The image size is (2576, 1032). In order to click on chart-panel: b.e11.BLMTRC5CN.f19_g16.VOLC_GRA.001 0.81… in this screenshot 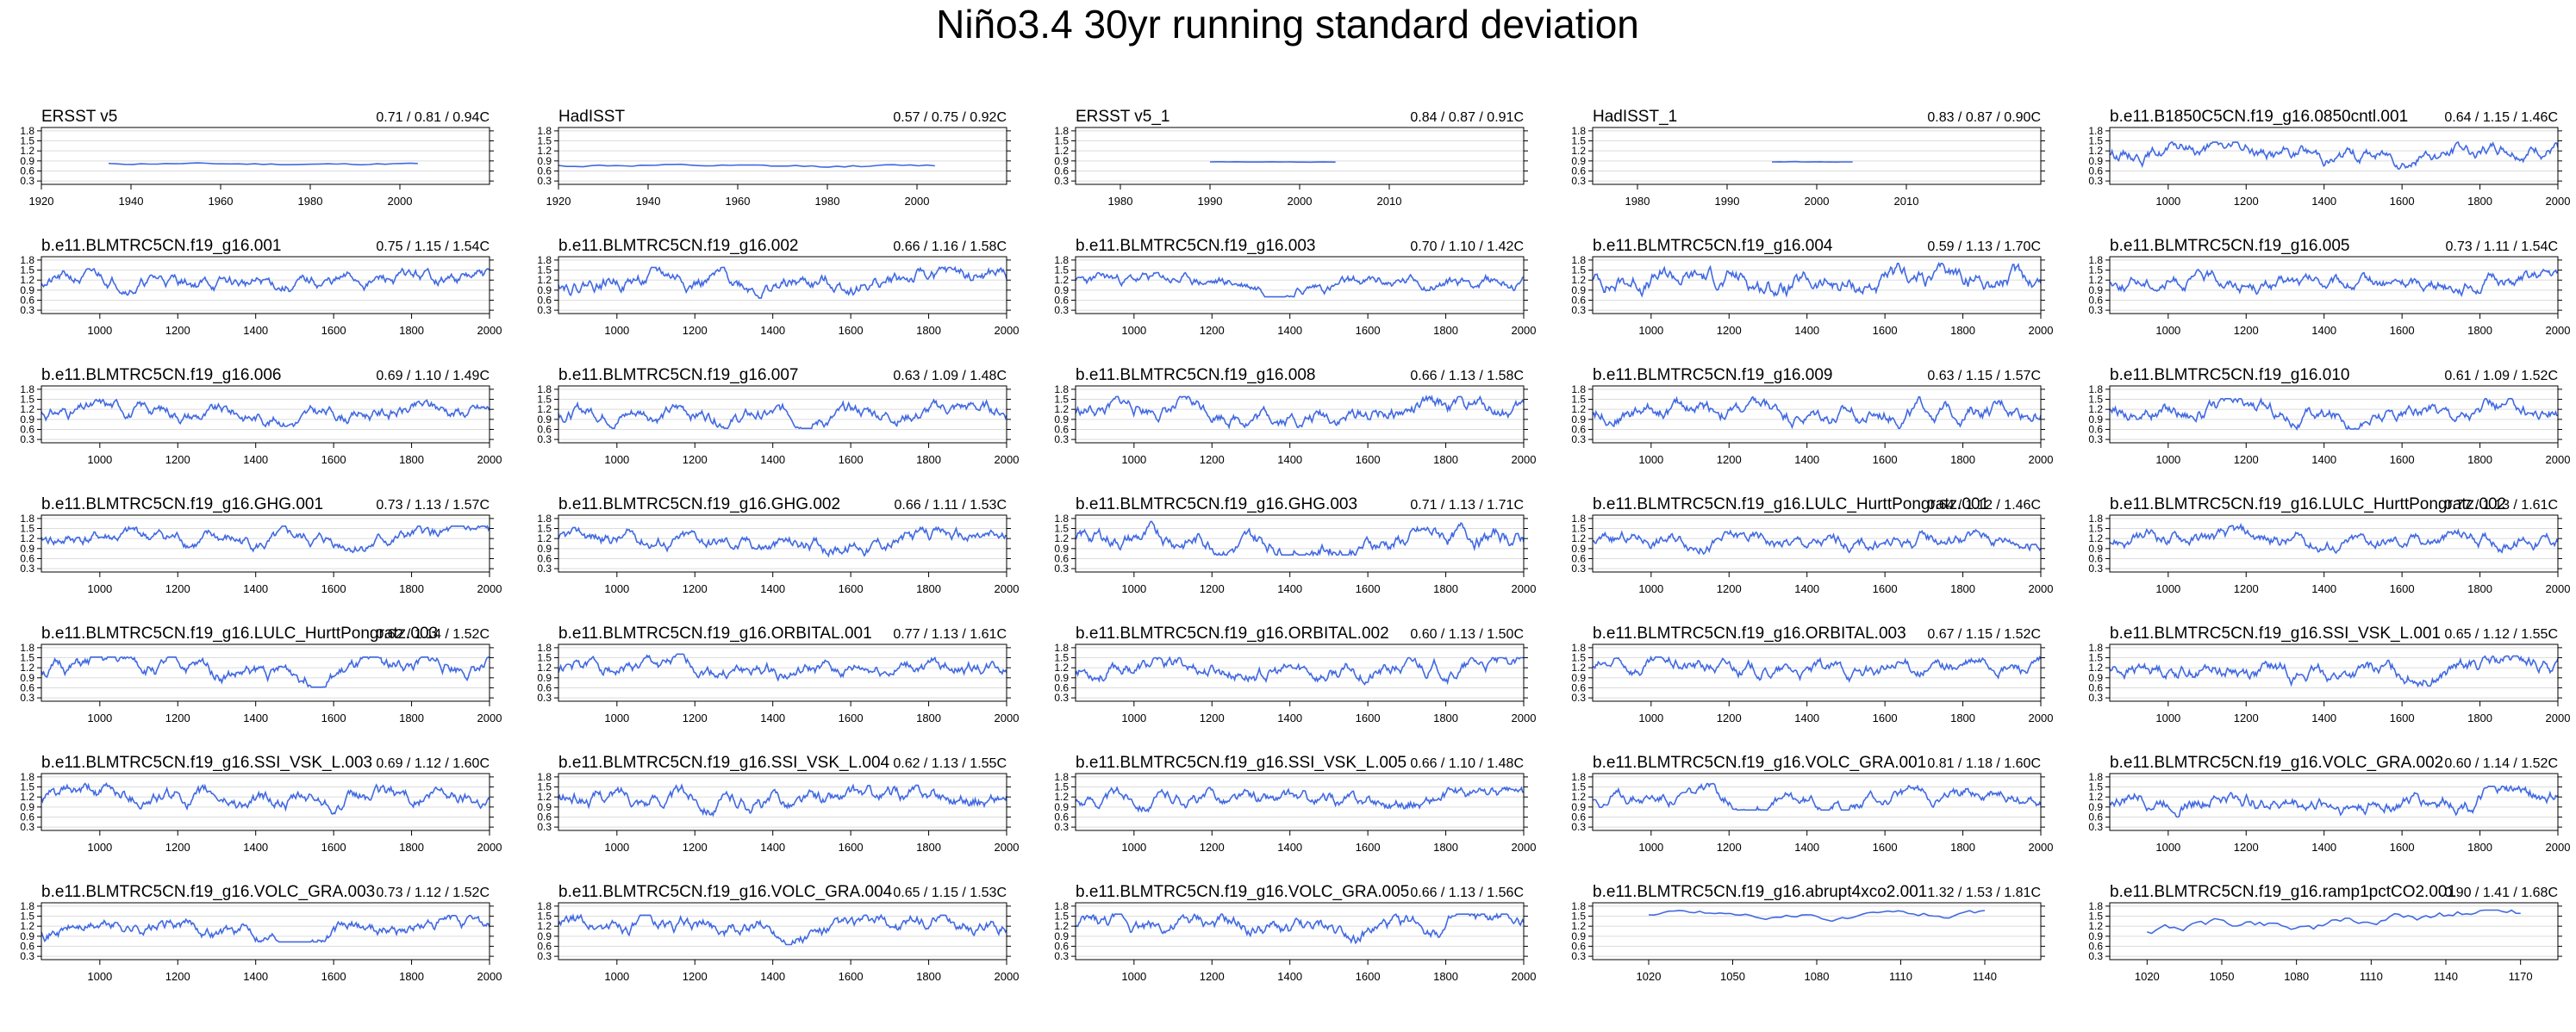, I will do `click(1812, 804)`.